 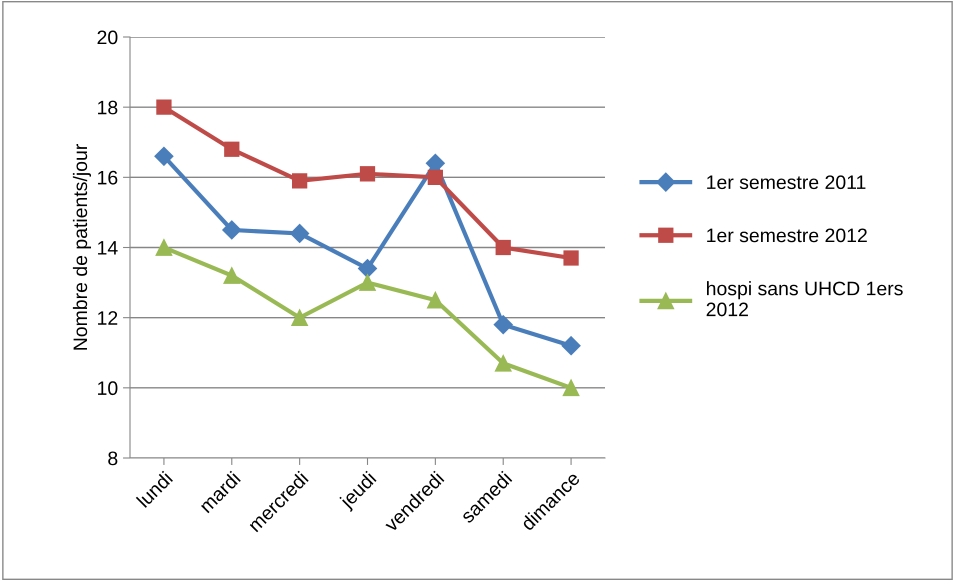 What do you see at coordinates (82, 247) in the screenshot?
I see `y-axis-title: Nombre de patients/jour` at bounding box center [82, 247].